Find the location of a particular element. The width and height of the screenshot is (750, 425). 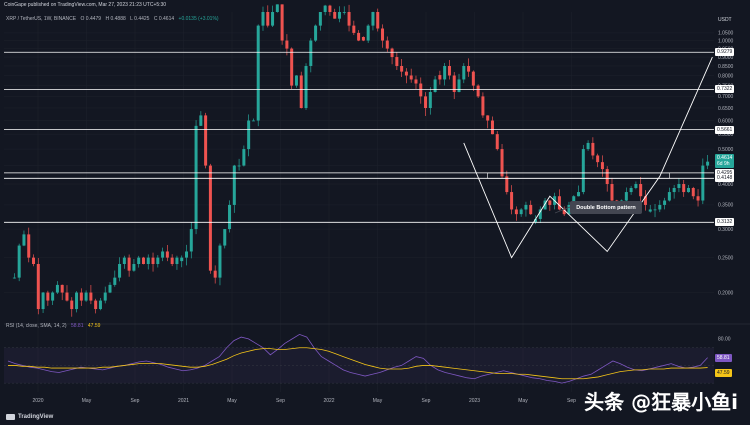

rsi-sma-line is located at coordinates (358, 363).